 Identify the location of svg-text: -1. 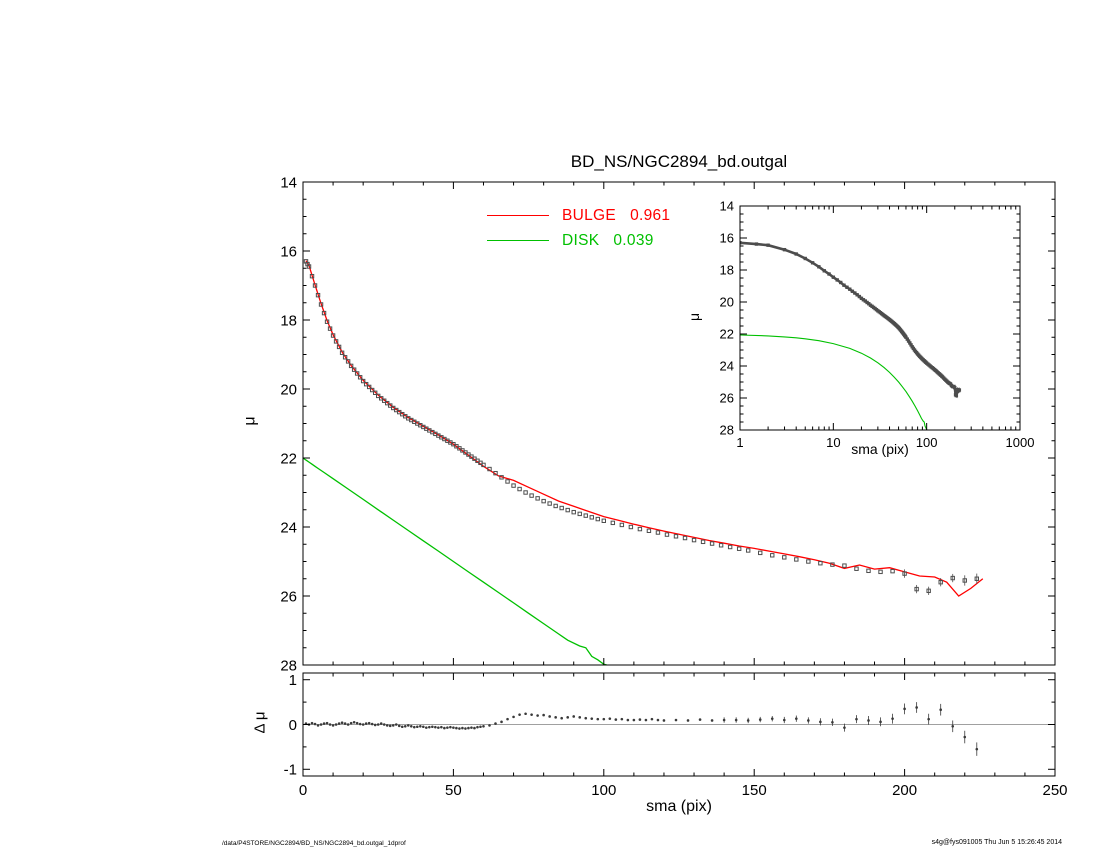
(290, 770).